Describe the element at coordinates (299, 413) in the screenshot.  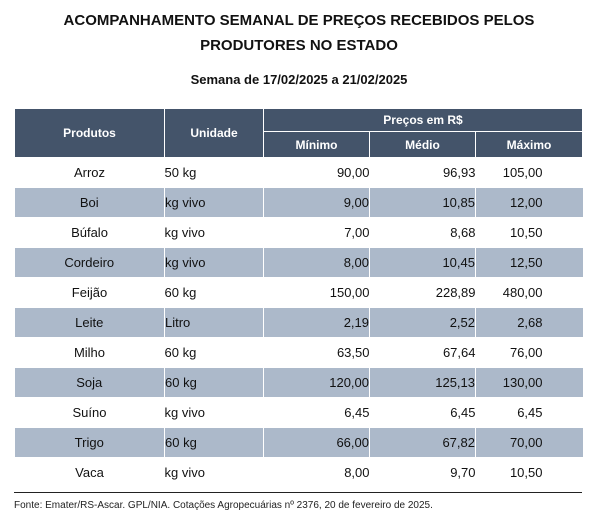
I see `table-row: Suíno kg vivo 6,45 6,45 6,45` at that location.